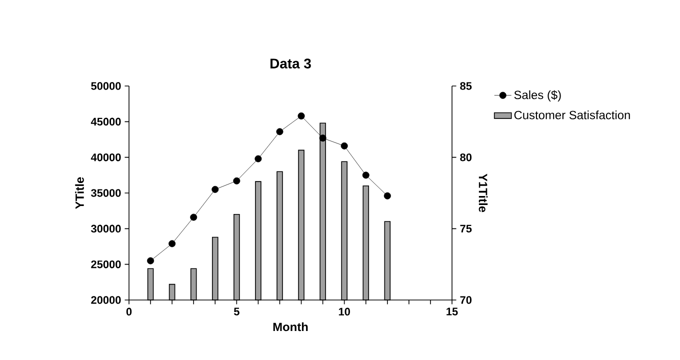  Describe the element at coordinates (290, 327) in the screenshot. I see `x-axis-title: Month` at that location.